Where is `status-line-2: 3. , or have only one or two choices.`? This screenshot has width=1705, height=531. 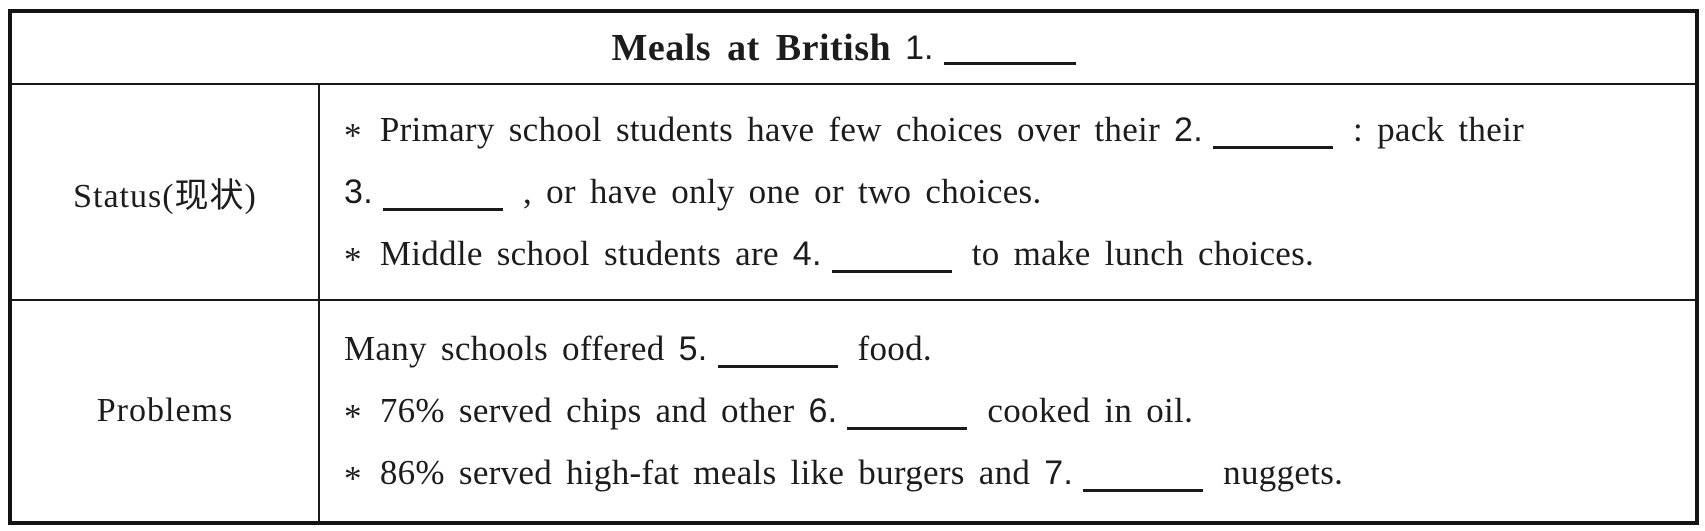
status-line-2: 3. , or have only one or two choices. is located at coordinates (1014, 192).